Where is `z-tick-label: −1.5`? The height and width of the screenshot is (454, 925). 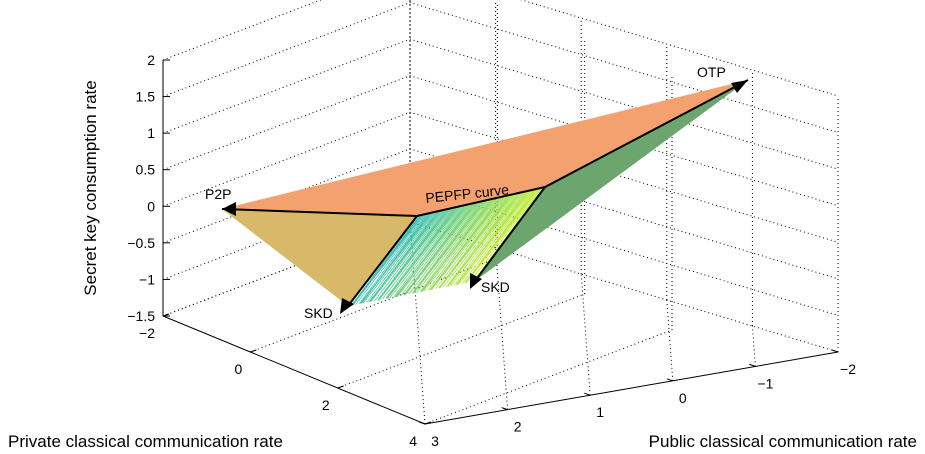 z-tick-label: −1.5 is located at coordinates (141, 316).